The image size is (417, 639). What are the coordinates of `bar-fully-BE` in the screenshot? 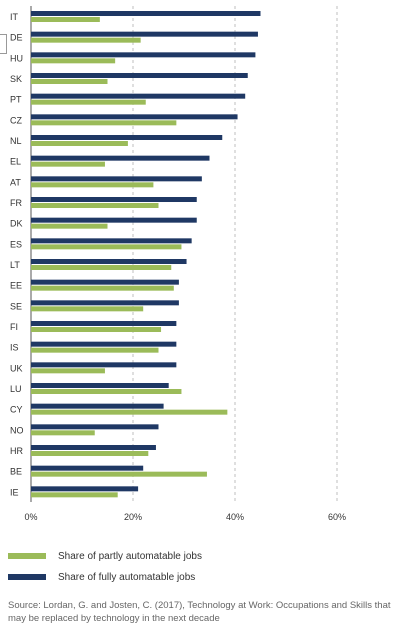 It's located at (87, 468).